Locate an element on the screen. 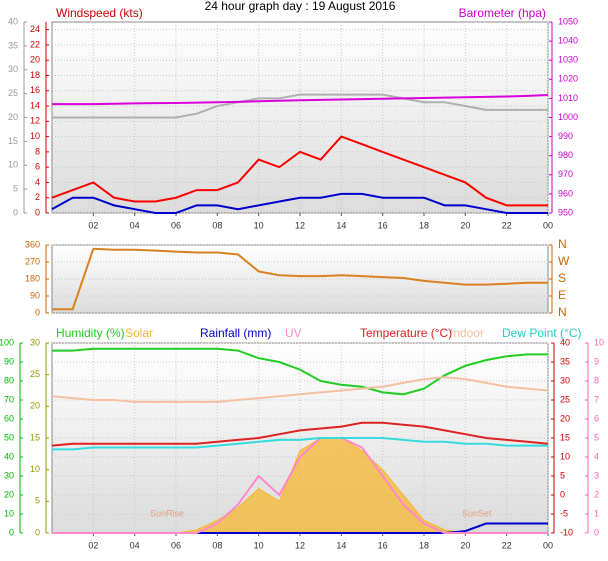 Image resolution: width=608 pixels, height=561 pixels. y2-tick-label: 980 is located at coordinates (565, 155).